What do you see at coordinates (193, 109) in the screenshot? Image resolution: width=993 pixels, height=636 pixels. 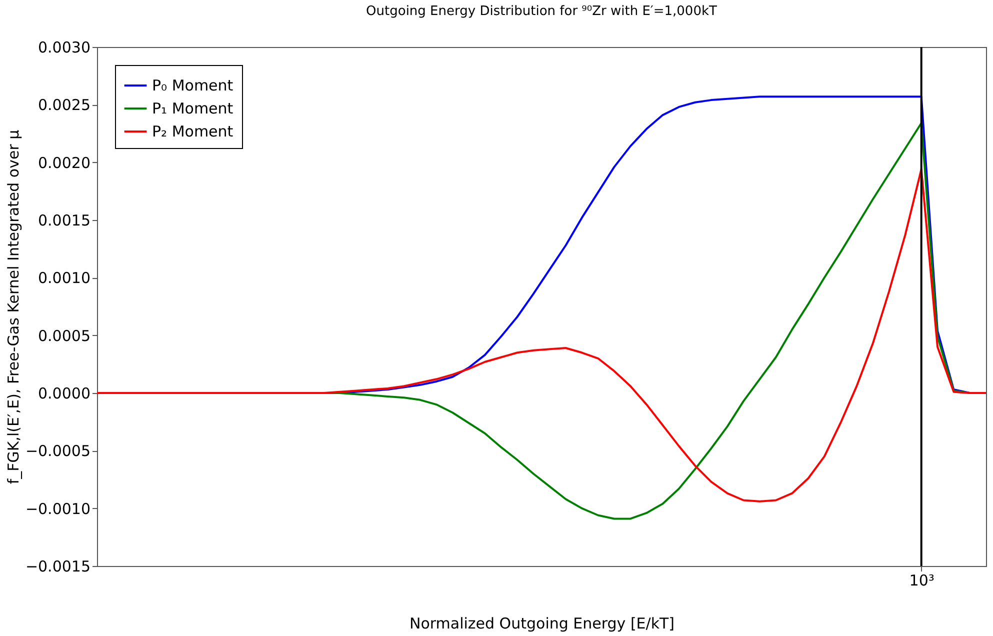 I see `legend-label: P₁ Moment` at bounding box center [193, 109].